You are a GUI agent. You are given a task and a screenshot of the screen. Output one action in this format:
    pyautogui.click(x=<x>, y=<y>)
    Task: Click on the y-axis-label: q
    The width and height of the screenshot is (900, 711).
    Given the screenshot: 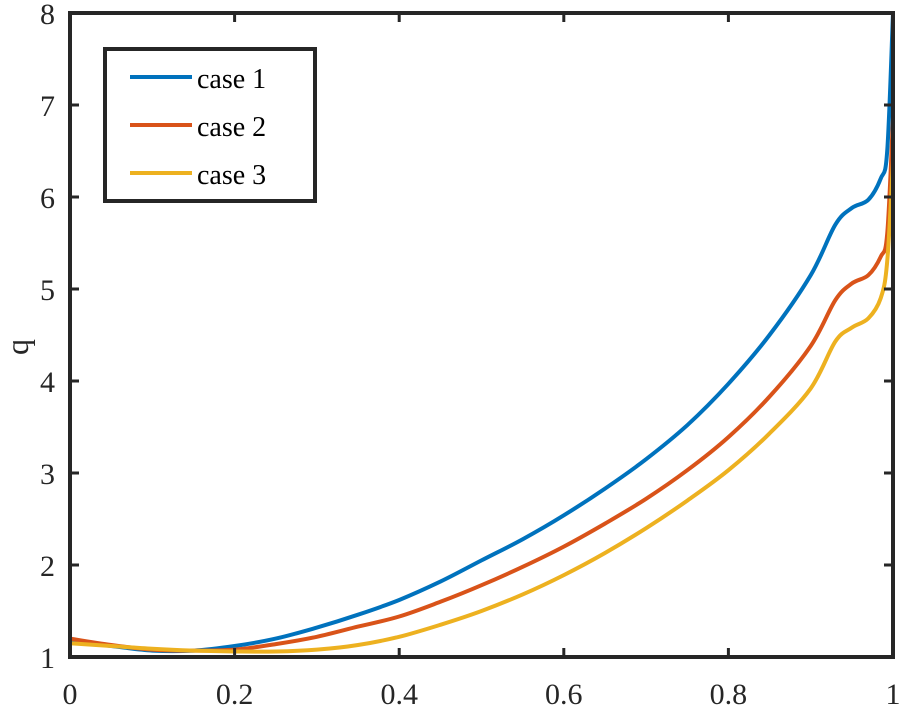 What is the action you would take?
    pyautogui.click(x=17, y=347)
    